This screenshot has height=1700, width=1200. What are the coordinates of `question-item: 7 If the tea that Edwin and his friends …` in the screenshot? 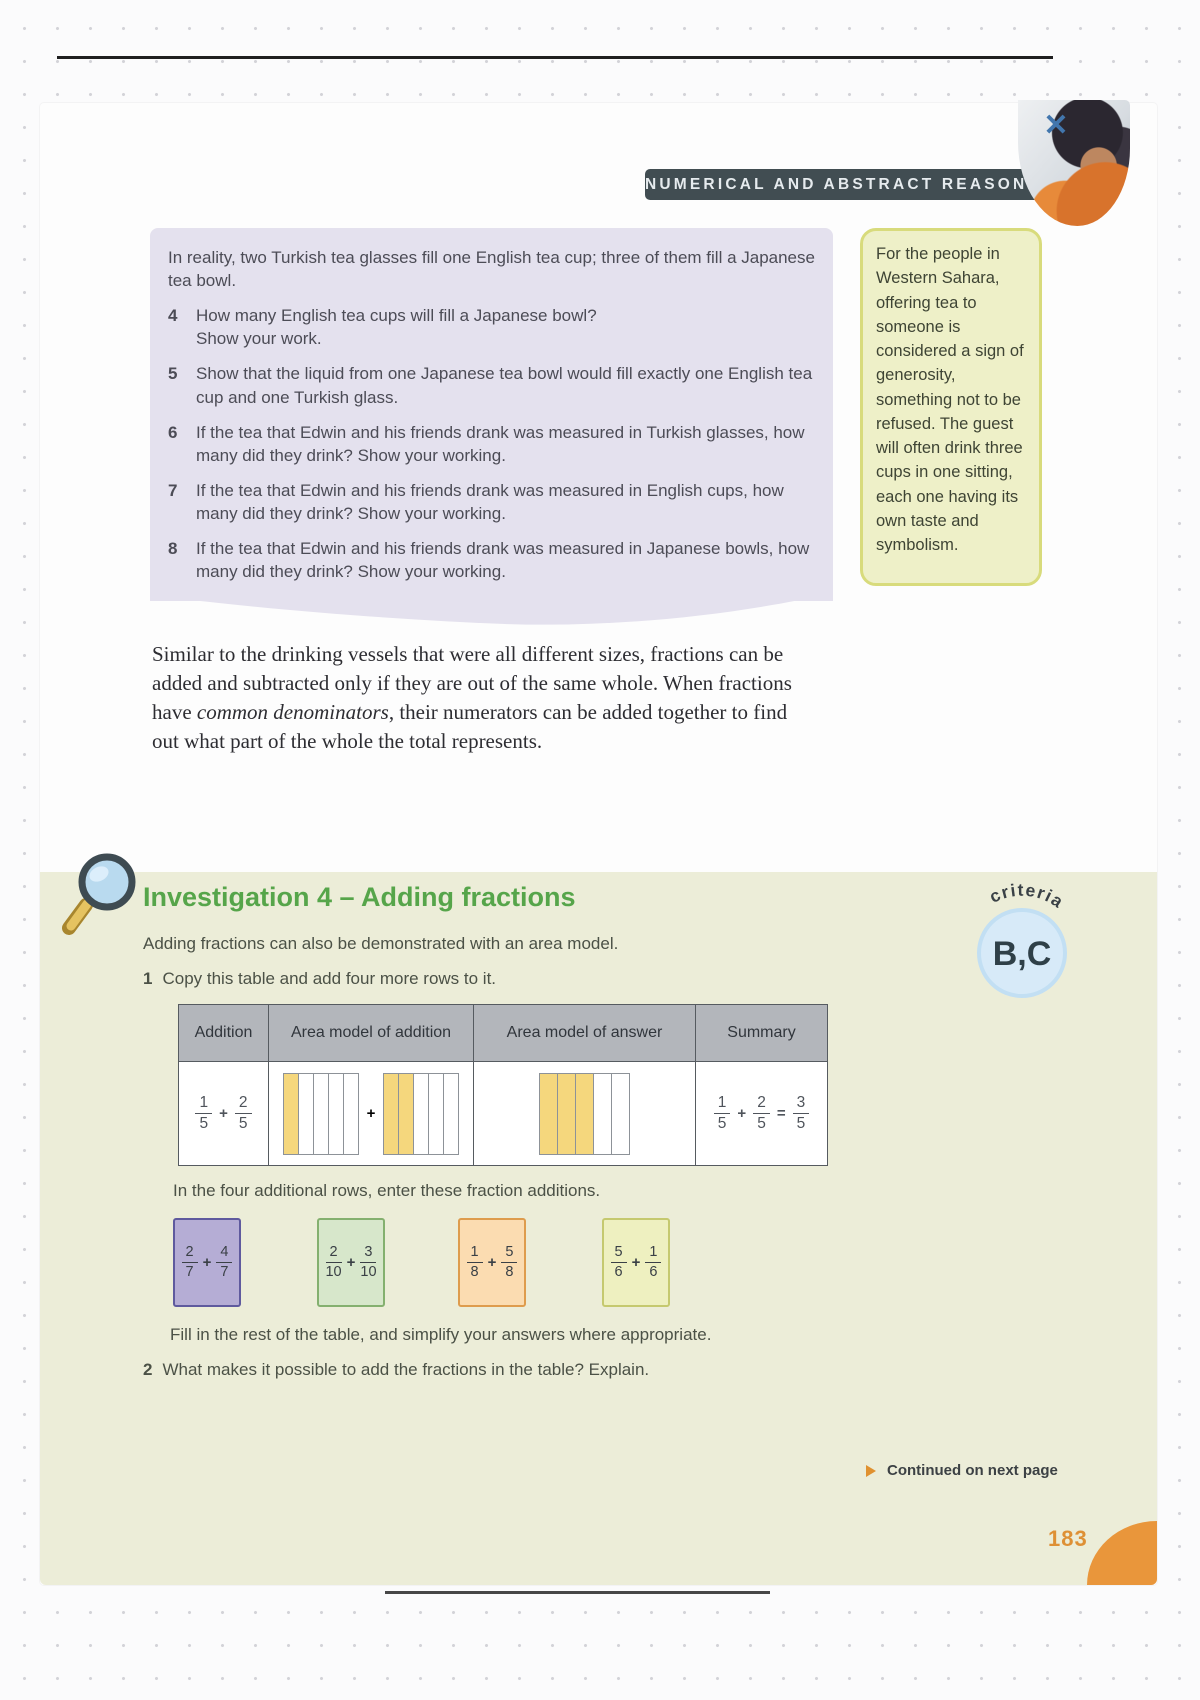 It's located at (491, 502).